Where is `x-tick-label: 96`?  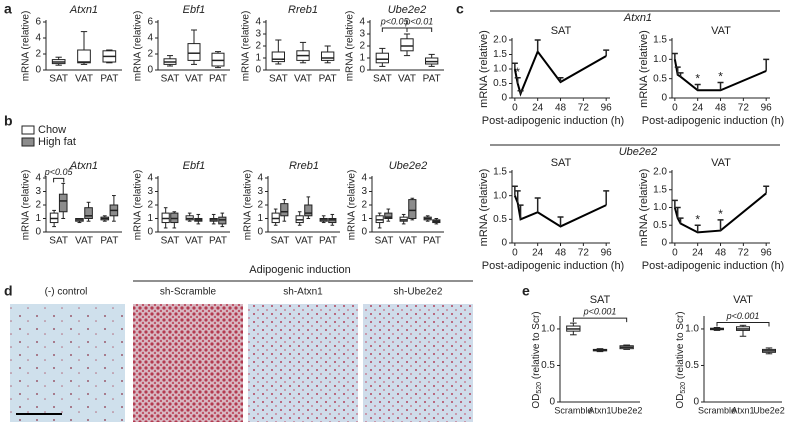
x-tick-label: 96 is located at coordinates (767, 108).